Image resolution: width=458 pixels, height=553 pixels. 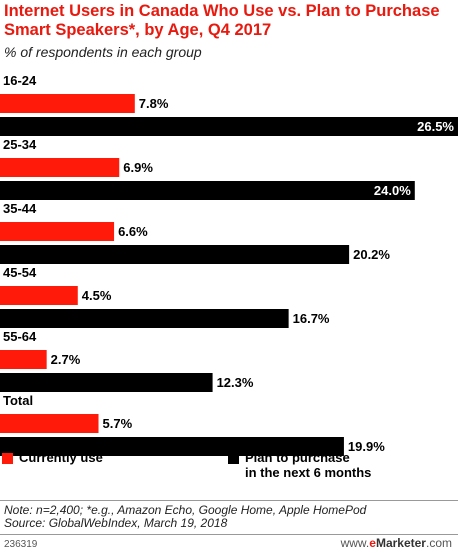 I want to click on value-label-current-16-24: 7.8%, so click(x=154, y=103).